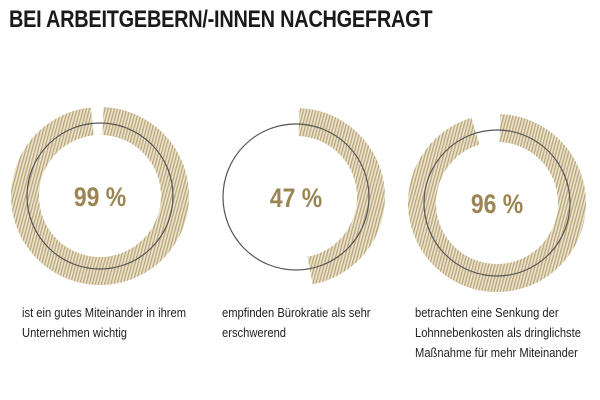 The width and height of the screenshot is (600, 400). I want to click on page-title: BEI ARBEITGEBERN/-INNEN NACHGEFRAGT, so click(221, 19).